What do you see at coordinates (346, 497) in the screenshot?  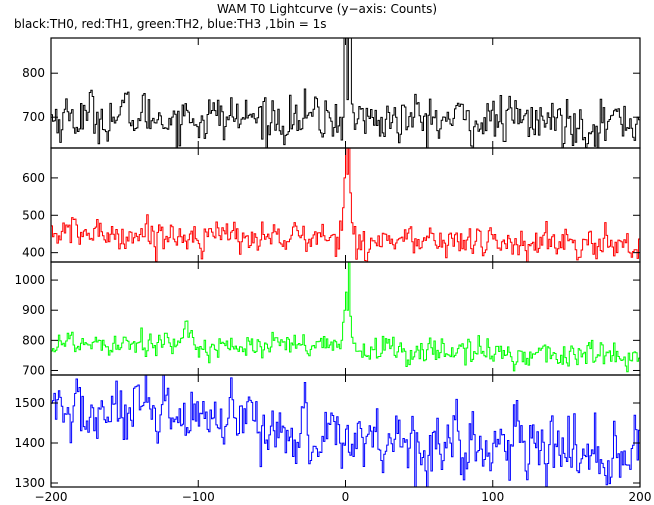 I see `x-tick-label: 0` at bounding box center [346, 497].